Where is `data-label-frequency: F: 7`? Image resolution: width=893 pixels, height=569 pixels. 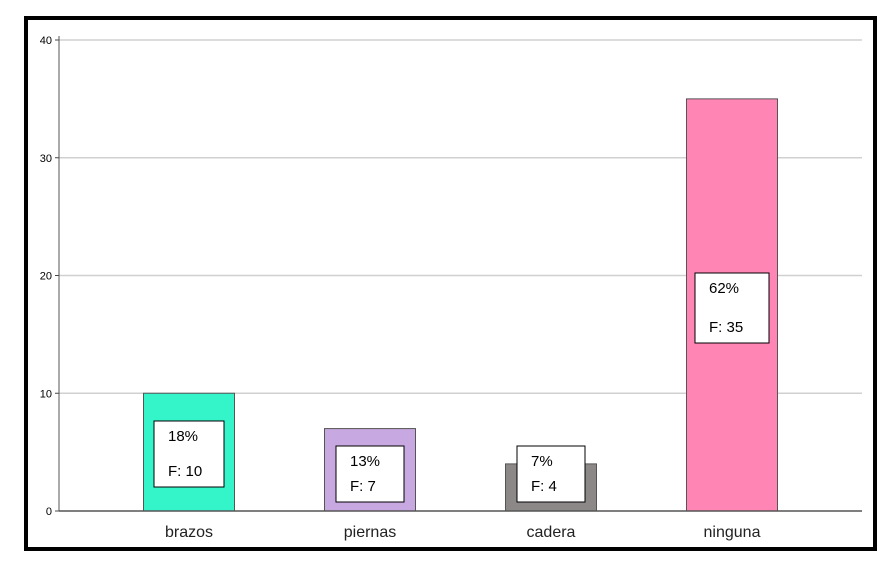 data-label-frequency: F: 7 is located at coordinates (363, 486).